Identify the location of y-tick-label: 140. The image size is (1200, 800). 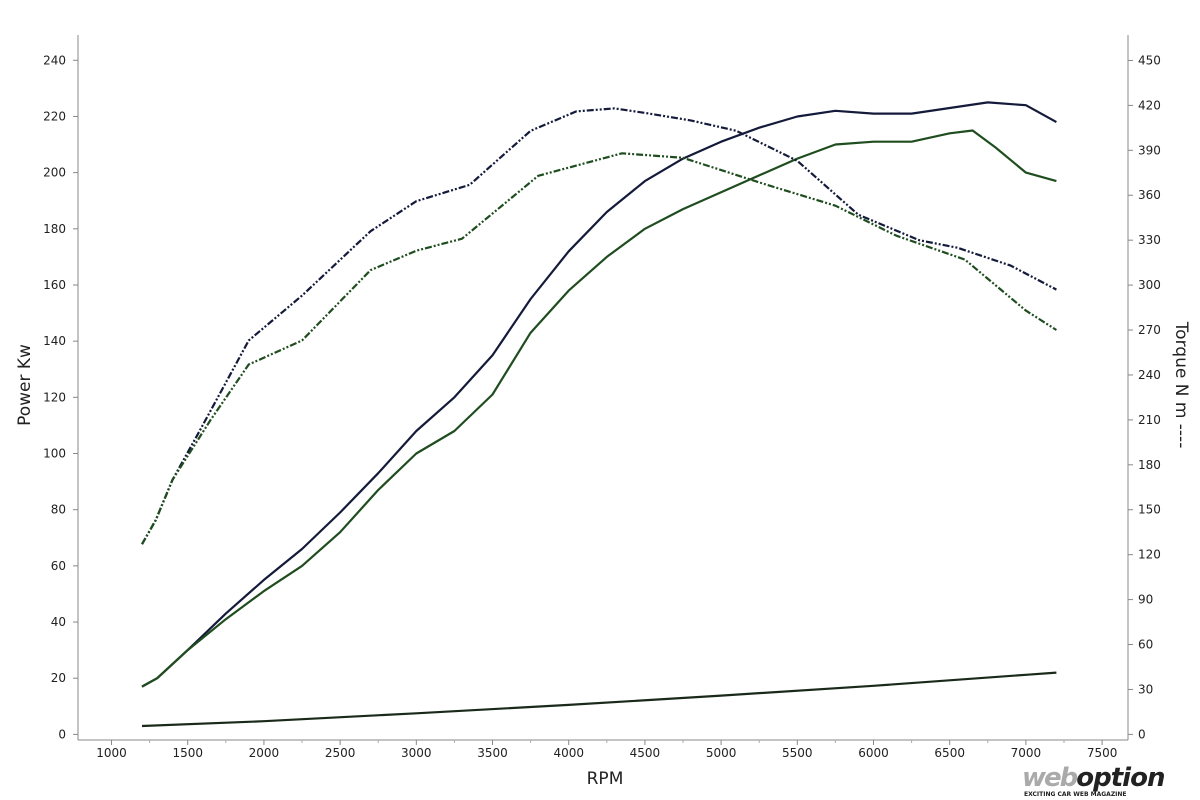
(54, 341).